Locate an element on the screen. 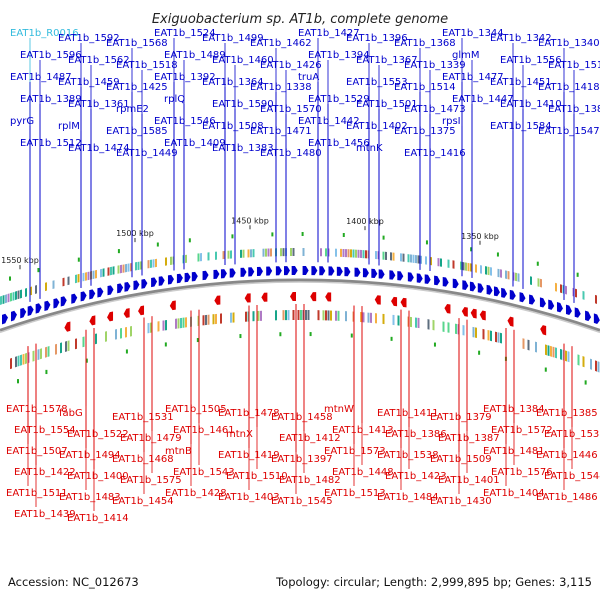 The width and height of the screenshot is (600, 600). forward-gene-label: EAT1b_1456 is located at coordinates (339, 143).